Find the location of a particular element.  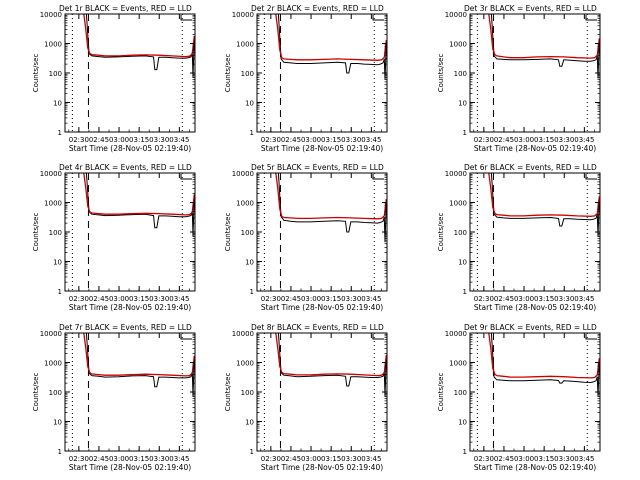

panel-title: Det 9r BLACK = Events, RED = LLD is located at coordinates (530, 327).